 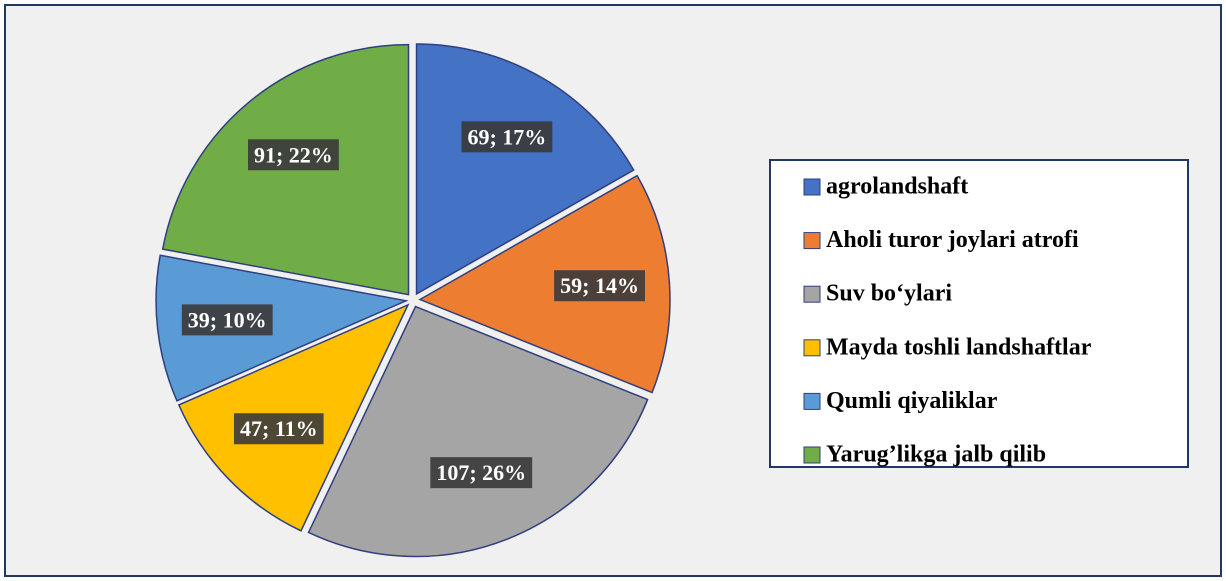 I want to click on legend-label: Qumli qiyaliklar, so click(x=912, y=401).